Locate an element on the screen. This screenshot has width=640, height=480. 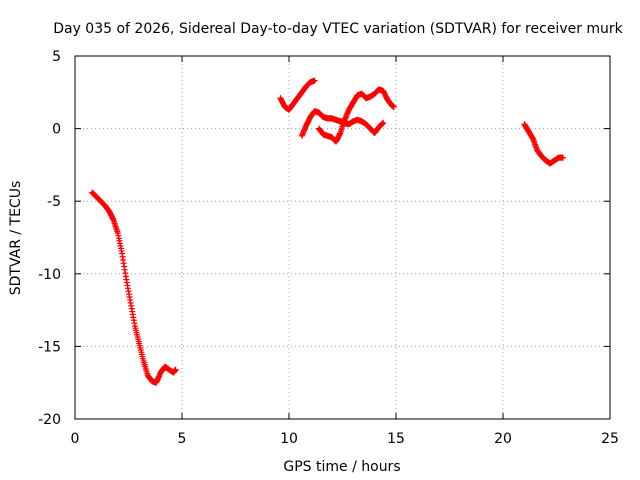
y-tick-label: -5 is located at coordinates (54, 202).